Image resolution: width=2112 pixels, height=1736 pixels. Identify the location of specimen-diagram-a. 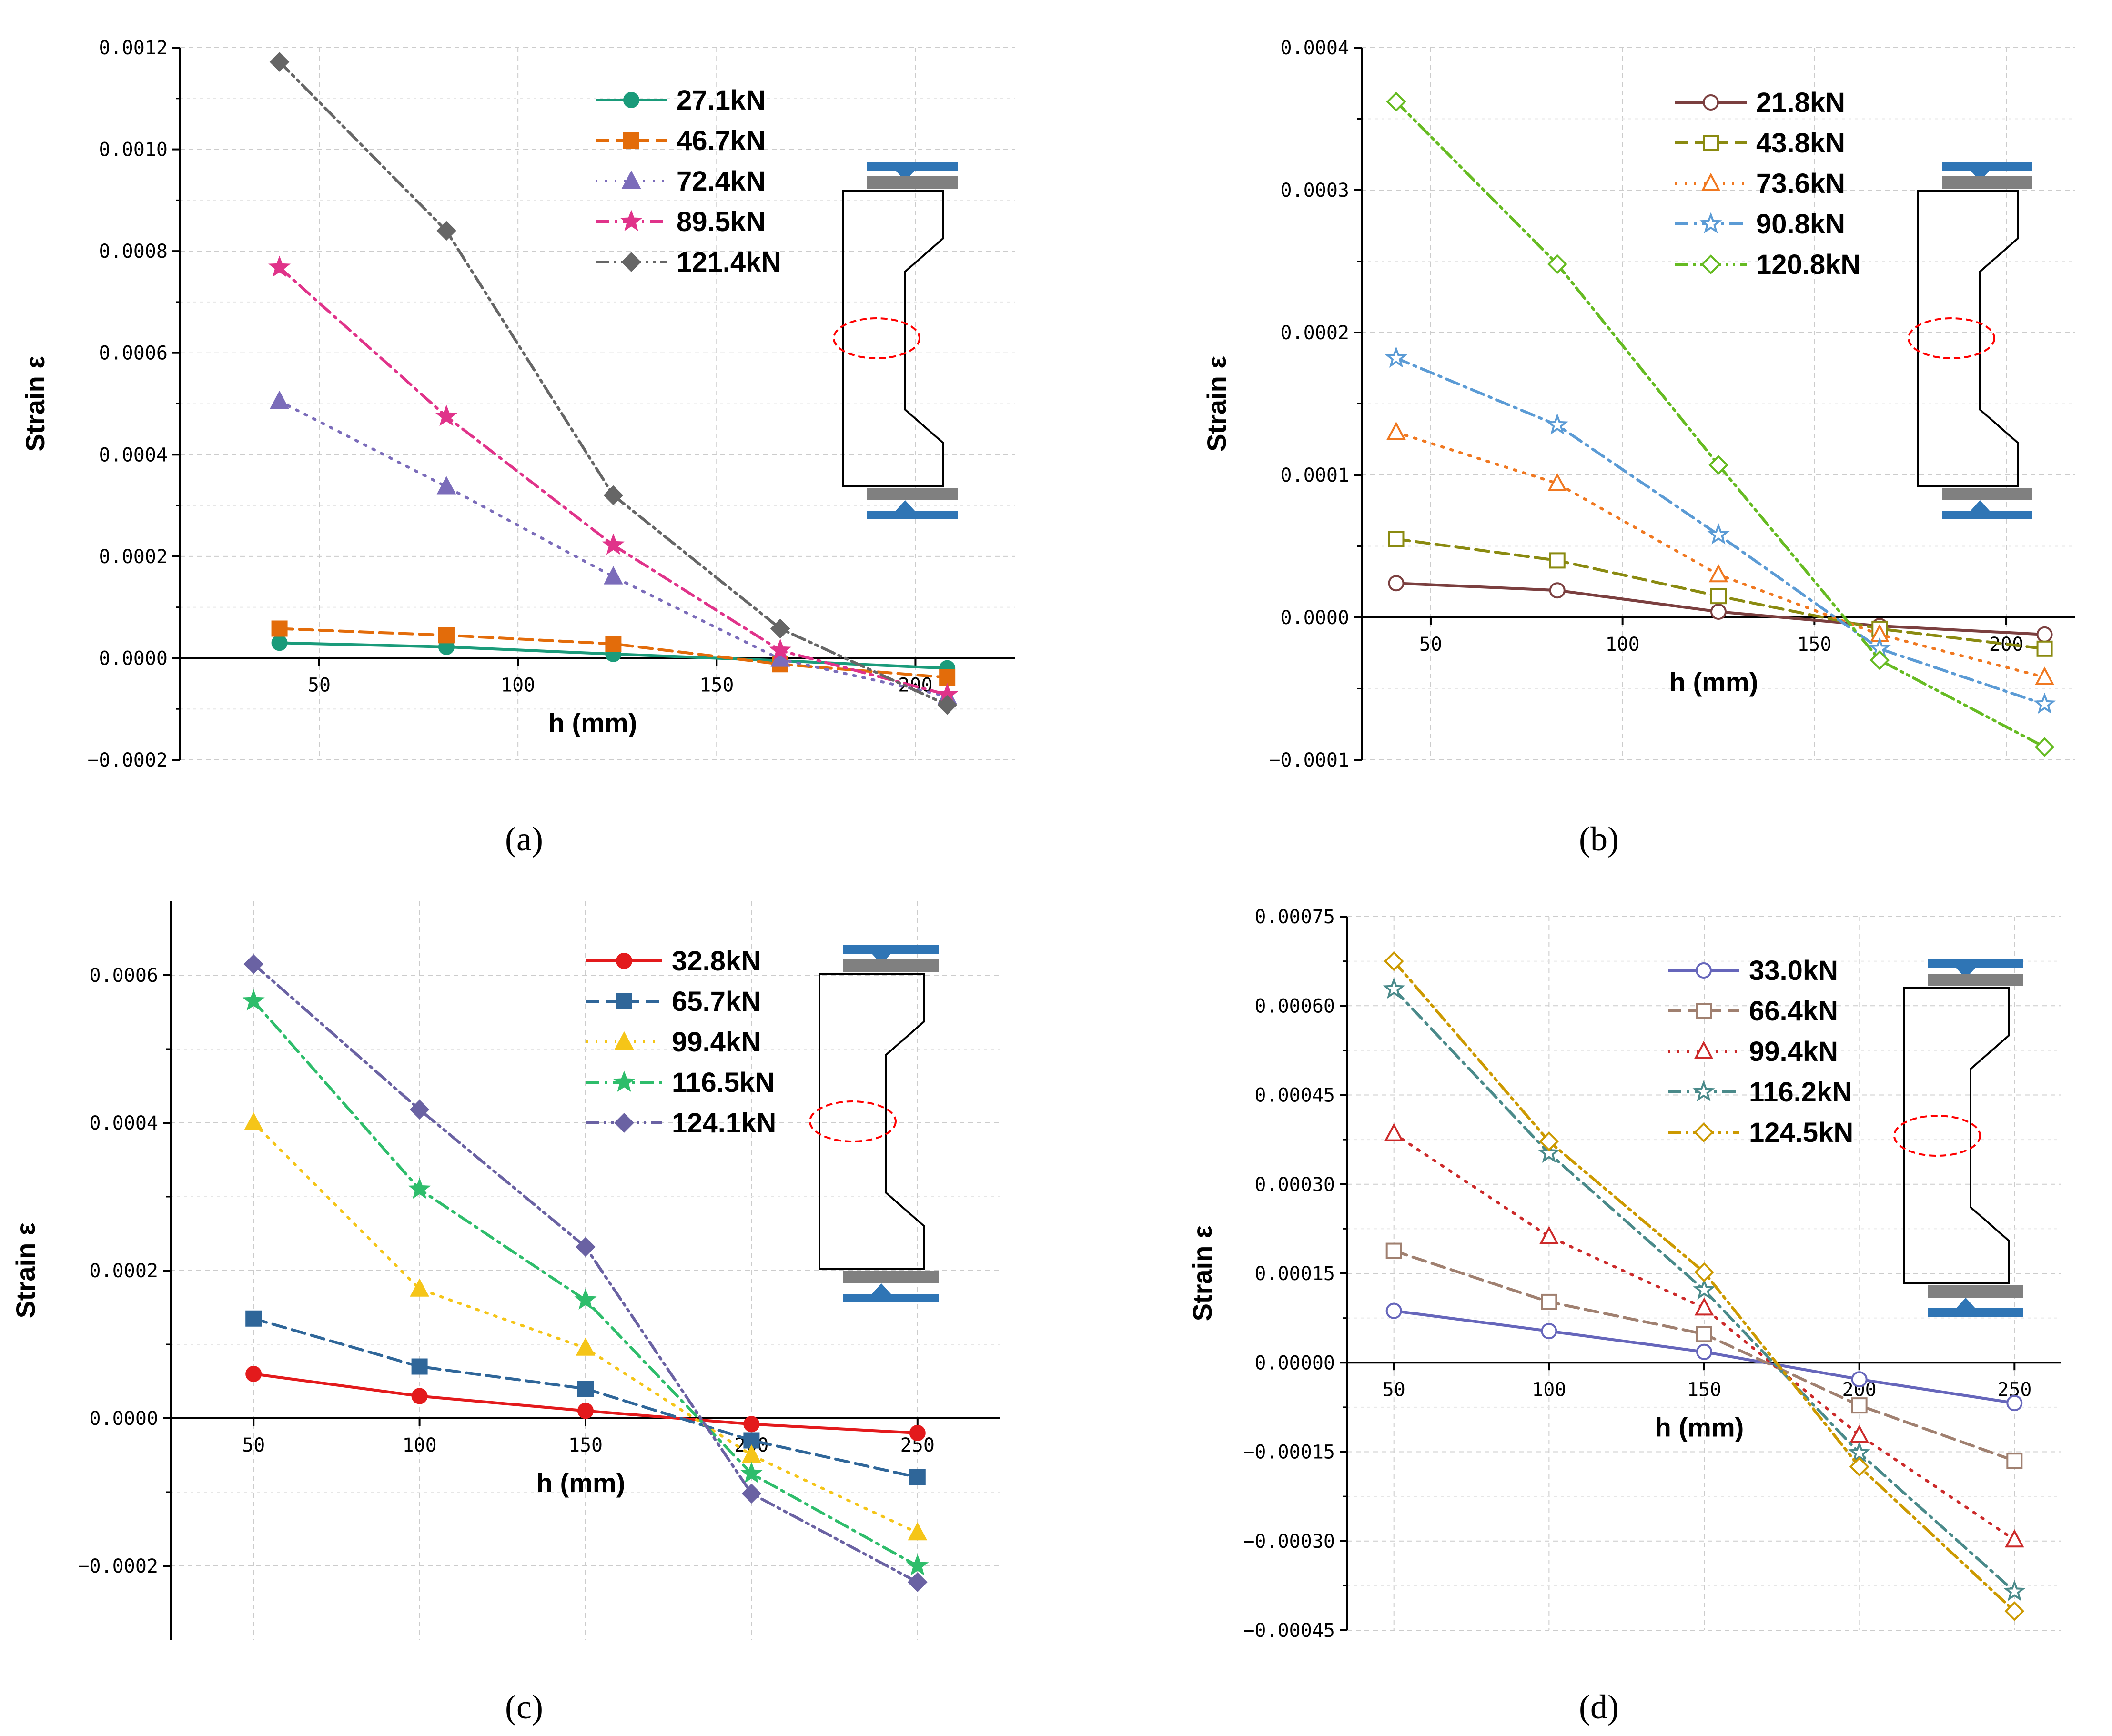
(896, 340).